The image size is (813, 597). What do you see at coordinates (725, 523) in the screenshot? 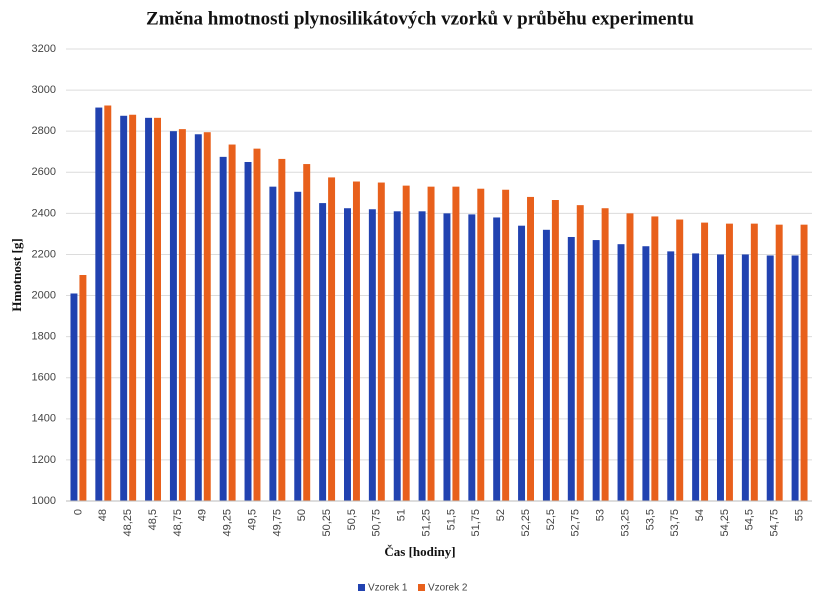
I see `x-tick-label: 54,25` at bounding box center [725, 523].